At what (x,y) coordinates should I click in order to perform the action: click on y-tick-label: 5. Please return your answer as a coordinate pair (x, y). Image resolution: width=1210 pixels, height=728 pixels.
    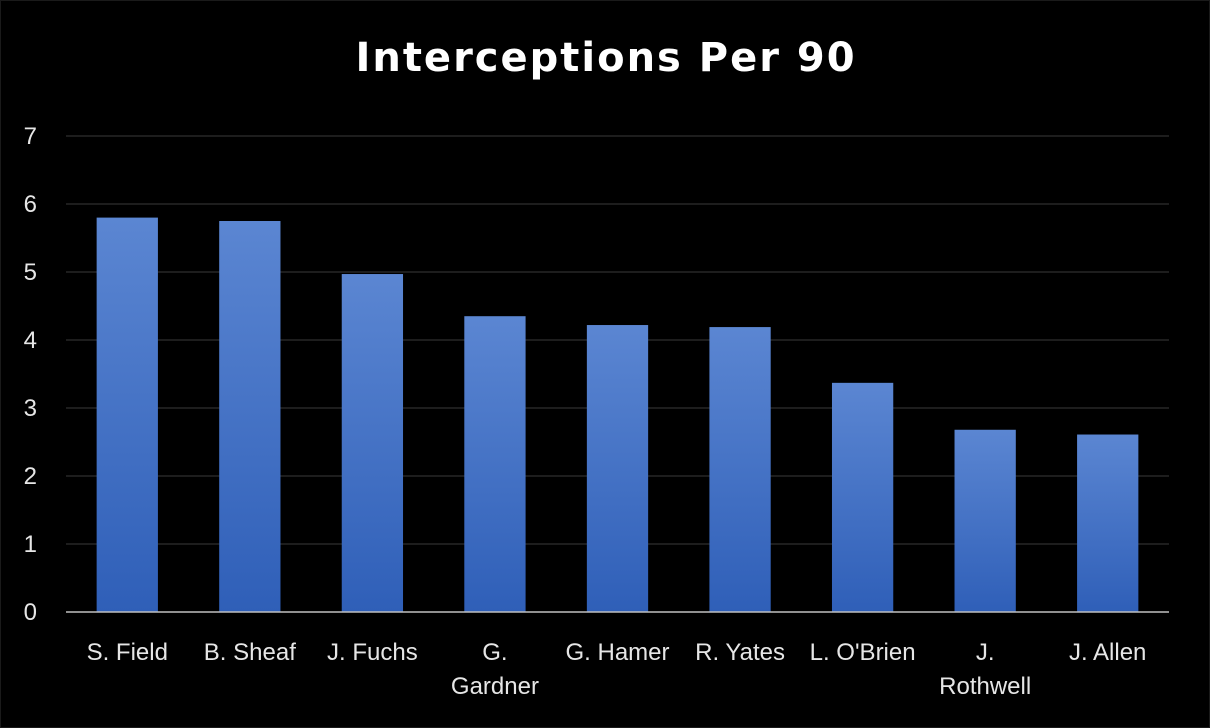
    Looking at the image, I should click on (30, 272).